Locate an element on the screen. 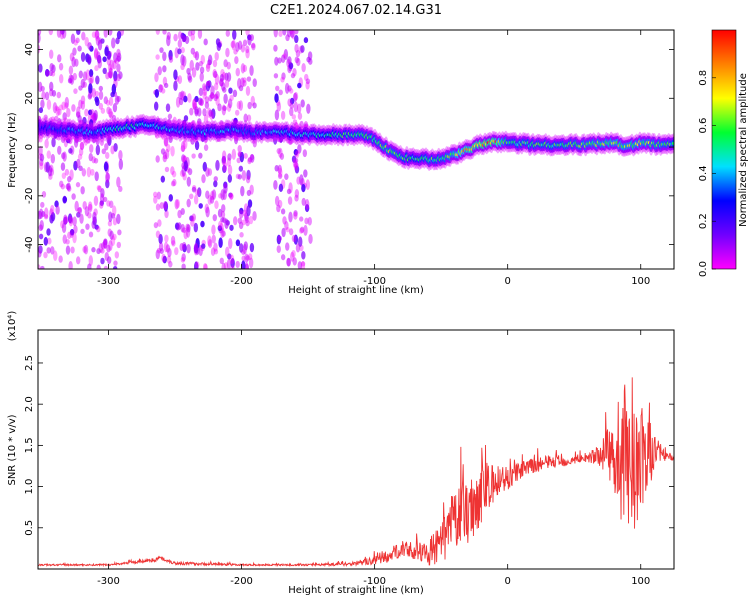 Image resolution: width=750 pixels, height=600 pixels. colorbar-tick-label: 0.0 is located at coordinates (703, 269).